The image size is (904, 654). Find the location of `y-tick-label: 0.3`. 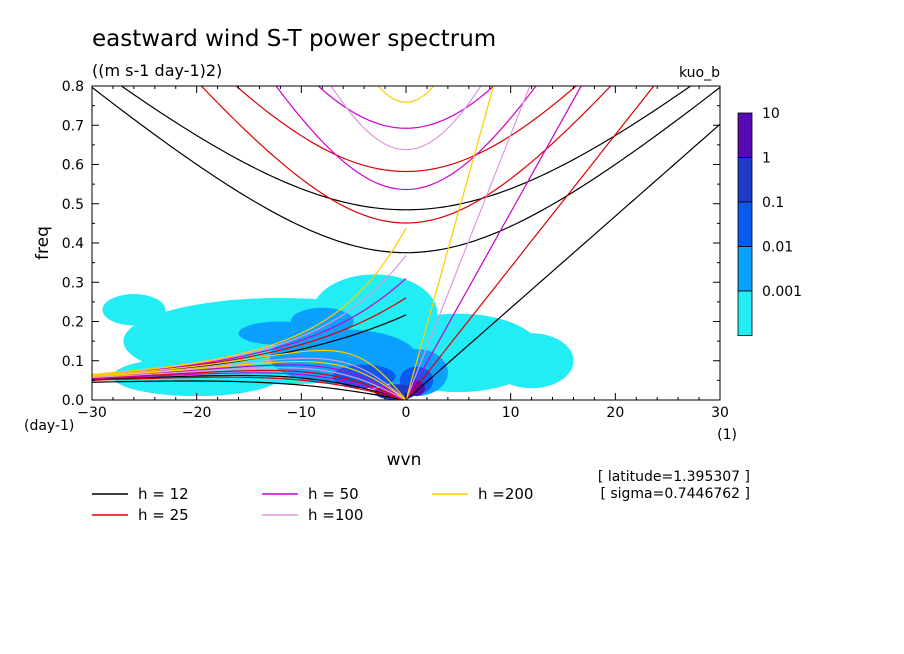

y-tick-label: 0.3 is located at coordinates (73, 283).